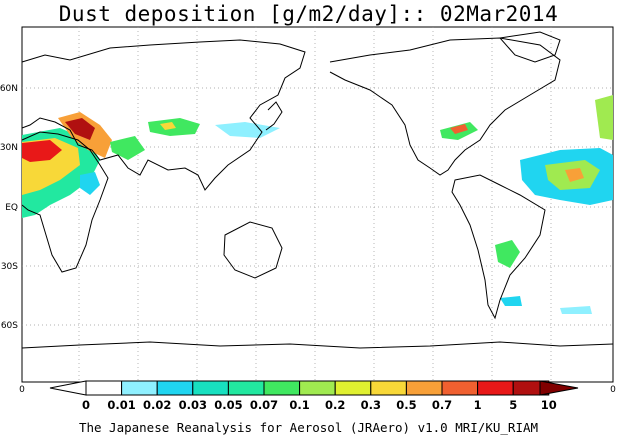 This screenshot has width=617, height=438. Describe the element at coordinates (459, 129) in the screenshot. I see `dust-usa-core` at that location.